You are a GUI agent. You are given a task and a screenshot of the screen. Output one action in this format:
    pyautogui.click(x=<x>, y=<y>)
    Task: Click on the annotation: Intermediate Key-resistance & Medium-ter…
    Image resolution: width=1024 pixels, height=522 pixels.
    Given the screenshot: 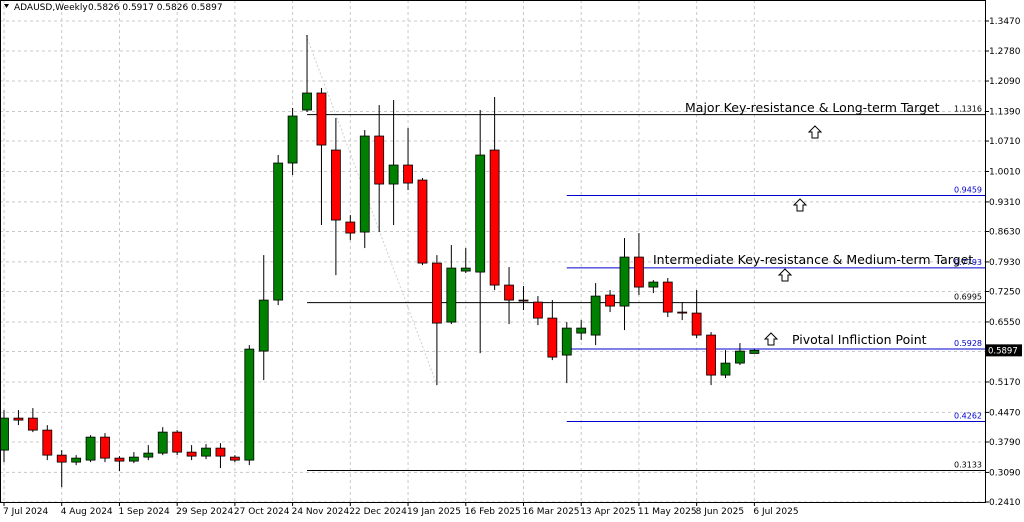 What is the action you would take?
    pyautogui.click(x=813, y=259)
    